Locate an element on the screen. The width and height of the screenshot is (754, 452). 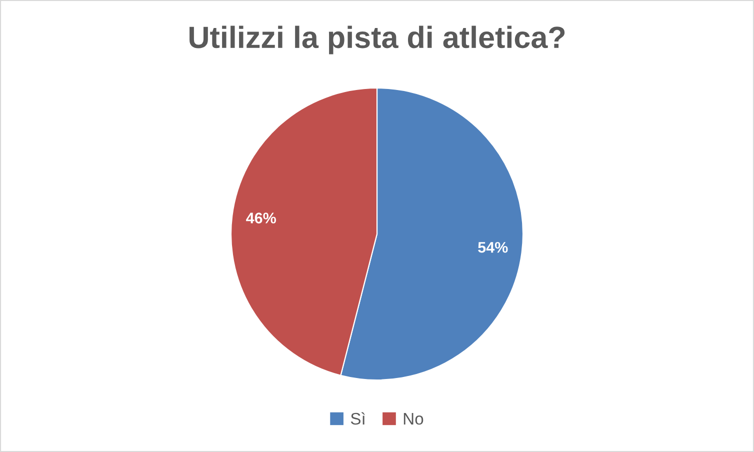
chart-title: Utilizzi la pista di atletica? is located at coordinates (377, 40).